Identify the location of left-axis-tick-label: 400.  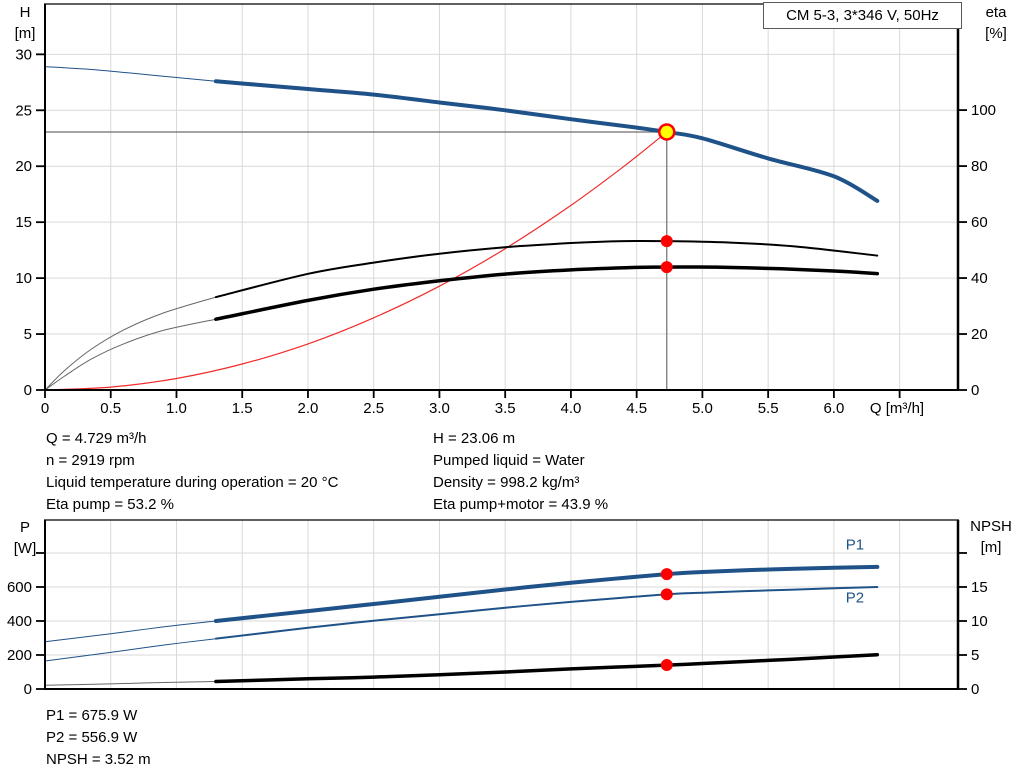
(19, 621).